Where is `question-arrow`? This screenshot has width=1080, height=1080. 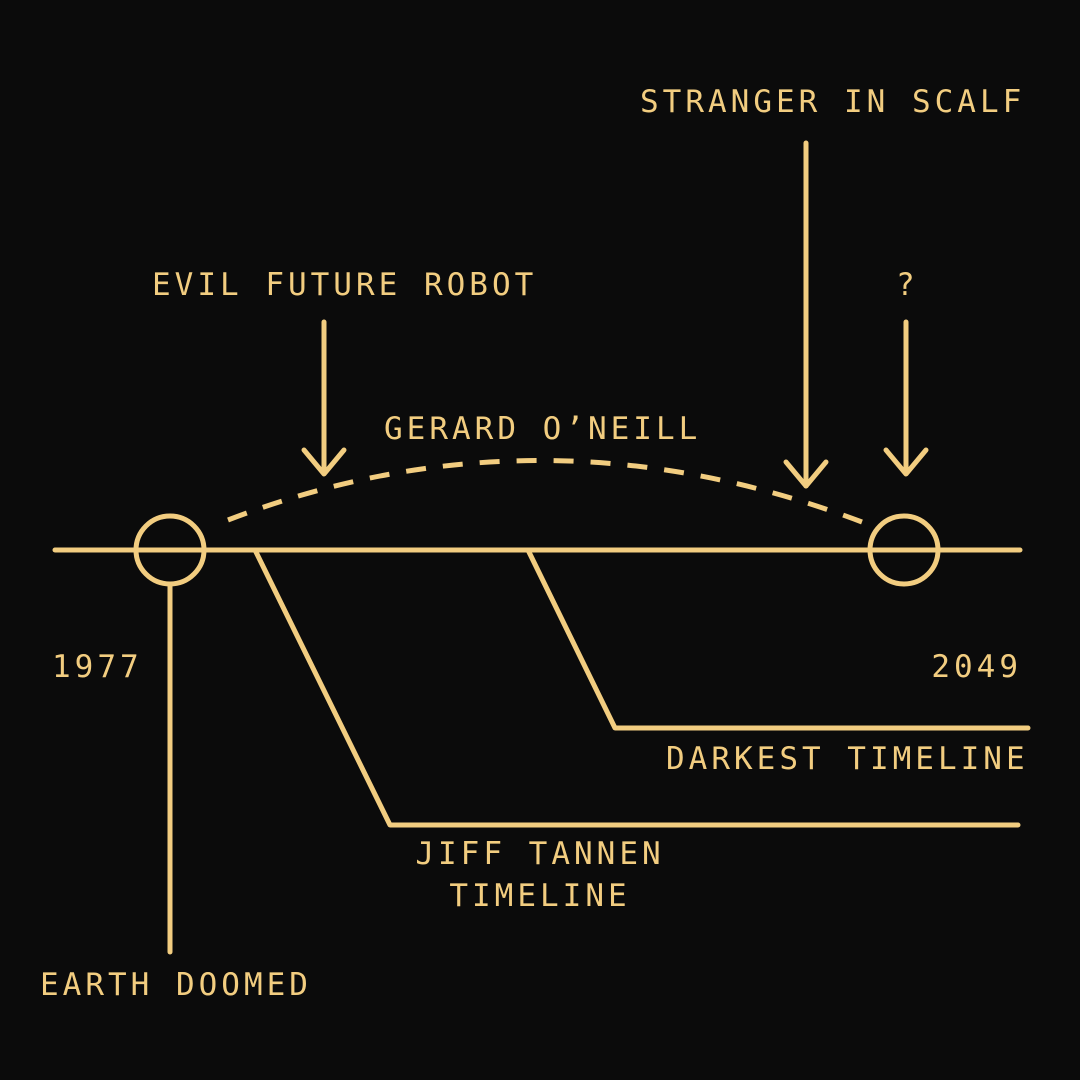 question-arrow is located at coordinates (906, 398).